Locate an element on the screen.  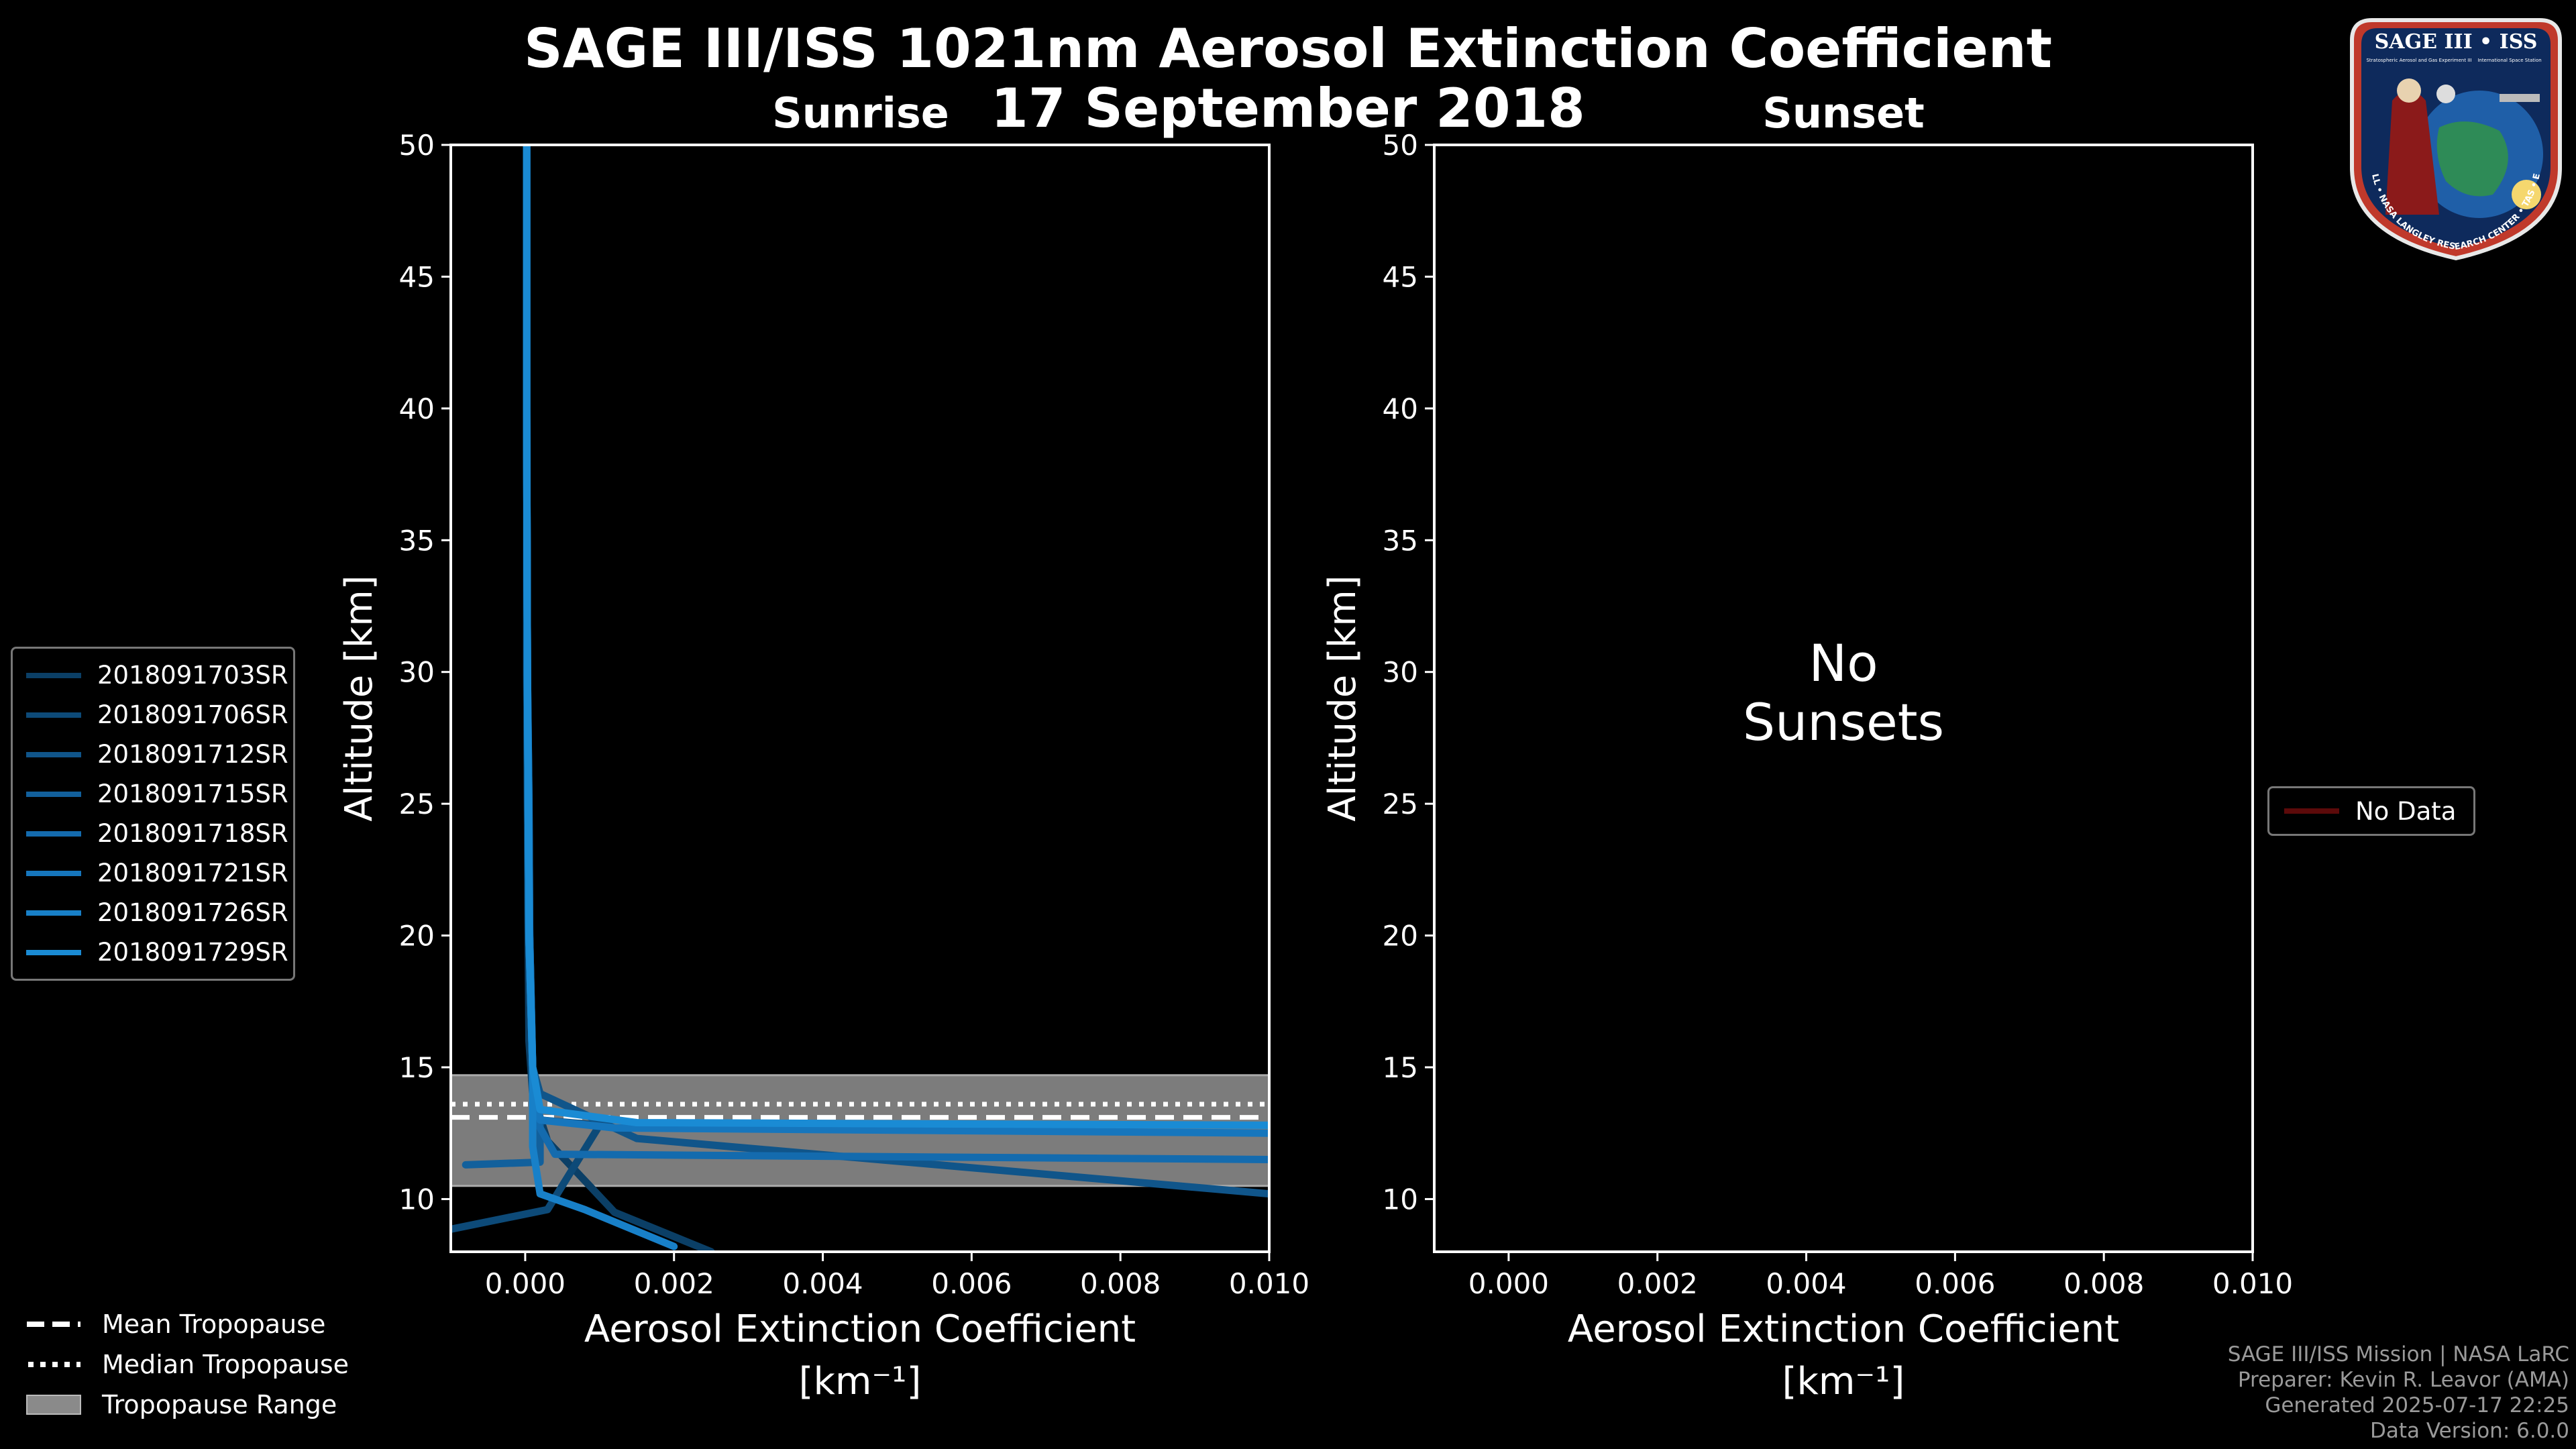
dotted-line-icon is located at coordinates (54, 1364).